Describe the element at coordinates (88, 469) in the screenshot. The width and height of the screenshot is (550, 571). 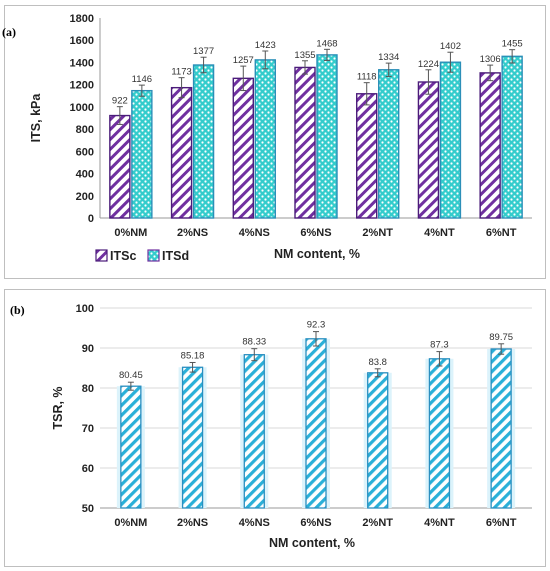
I see `y-tick-label: 60` at that location.